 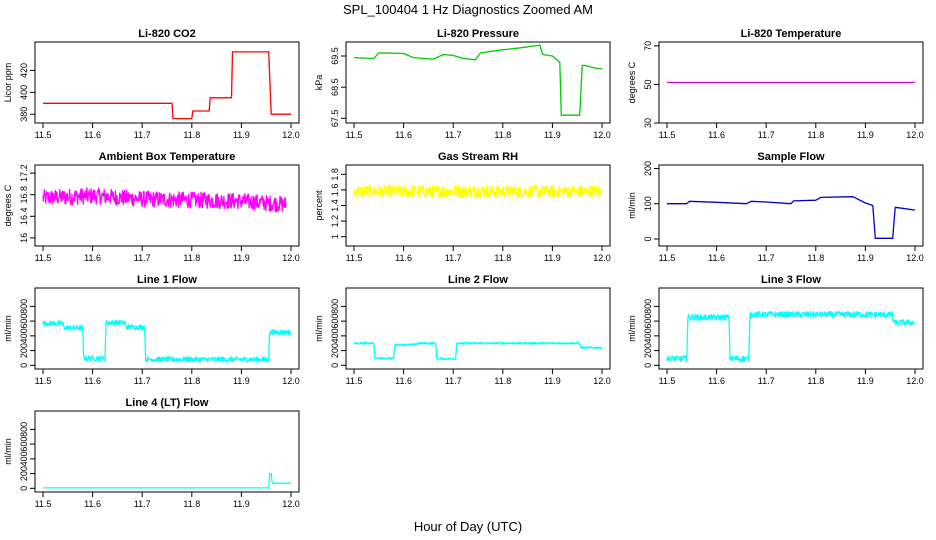 What do you see at coordinates (335, 205) in the screenshot?
I see `y-tick-label: 1.4` at bounding box center [335, 205].